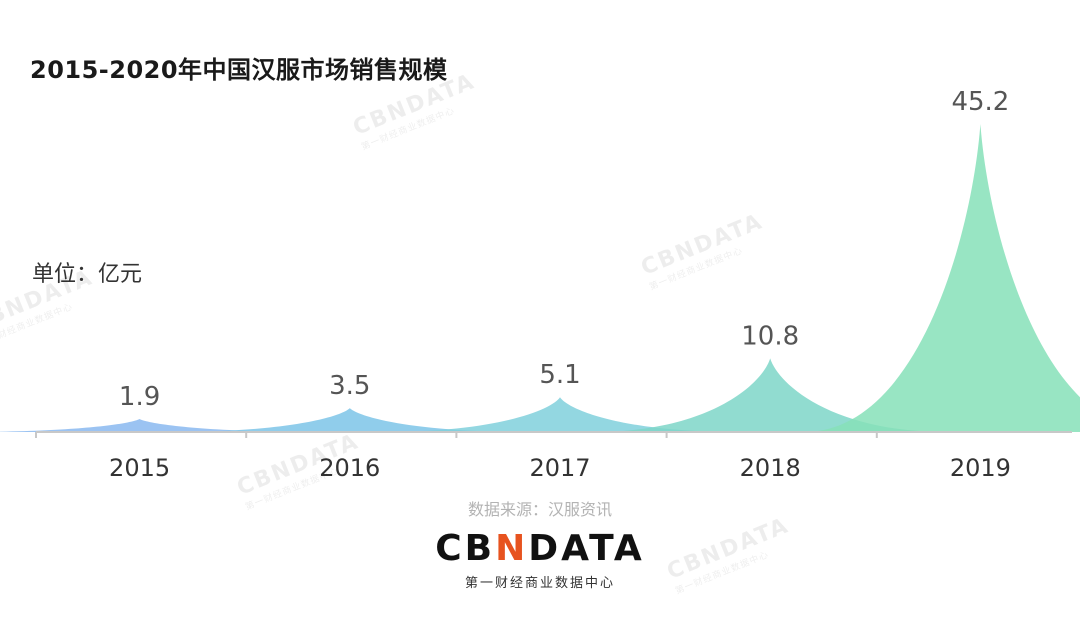 This screenshot has height=624, width=1080. Describe the element at coordinates (539, 509) in the screenshot. I see `source-note: 数据来源：汉服资讯` at that location.